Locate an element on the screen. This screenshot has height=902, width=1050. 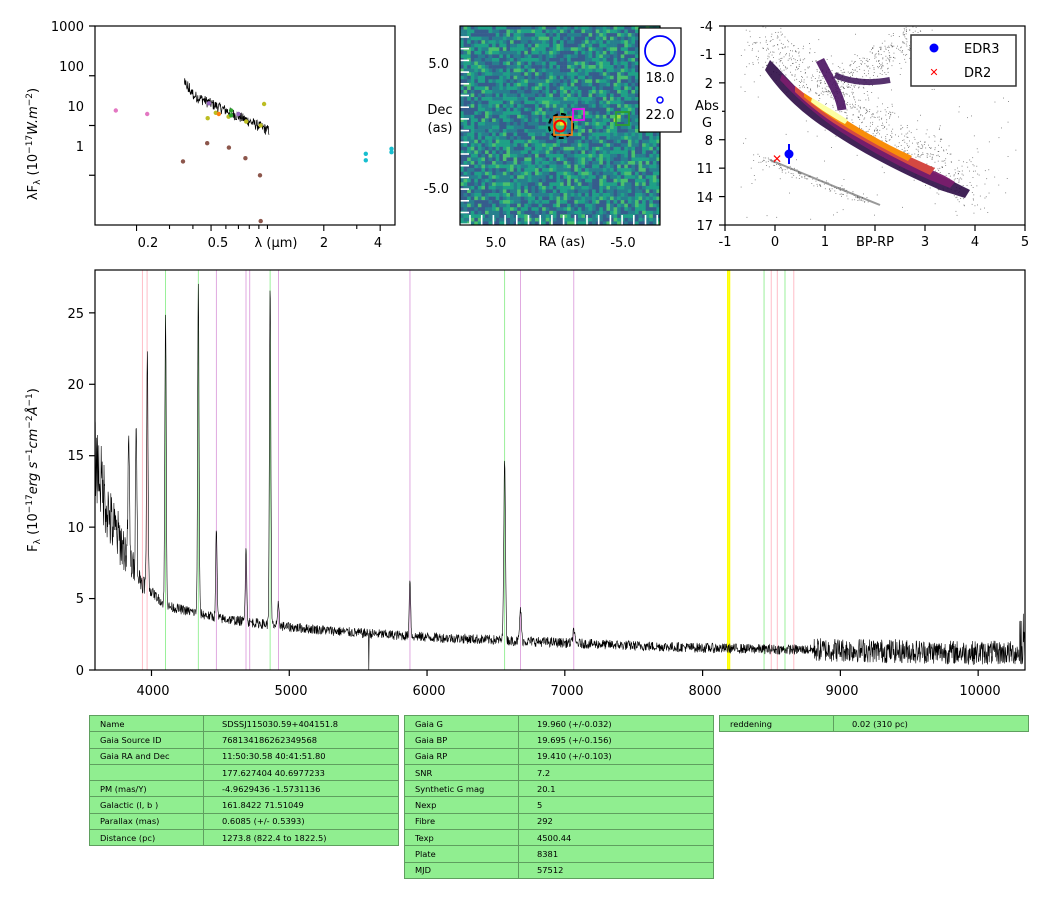
sed-photometry-point is located at coordinates (391, 148).